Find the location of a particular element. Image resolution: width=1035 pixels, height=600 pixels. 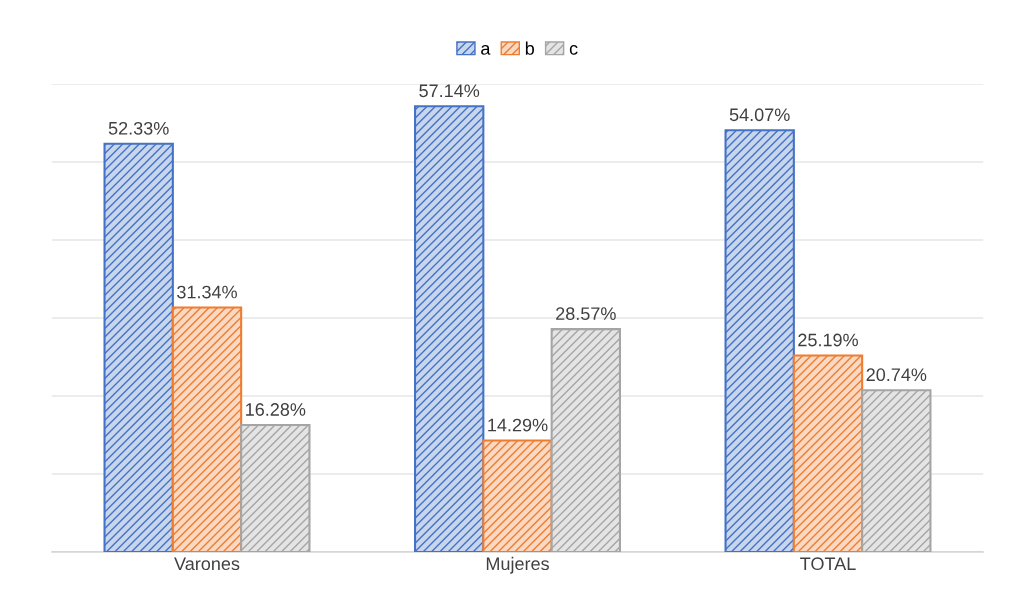

data-label: 57.14% is located at coordinates (449, 91).